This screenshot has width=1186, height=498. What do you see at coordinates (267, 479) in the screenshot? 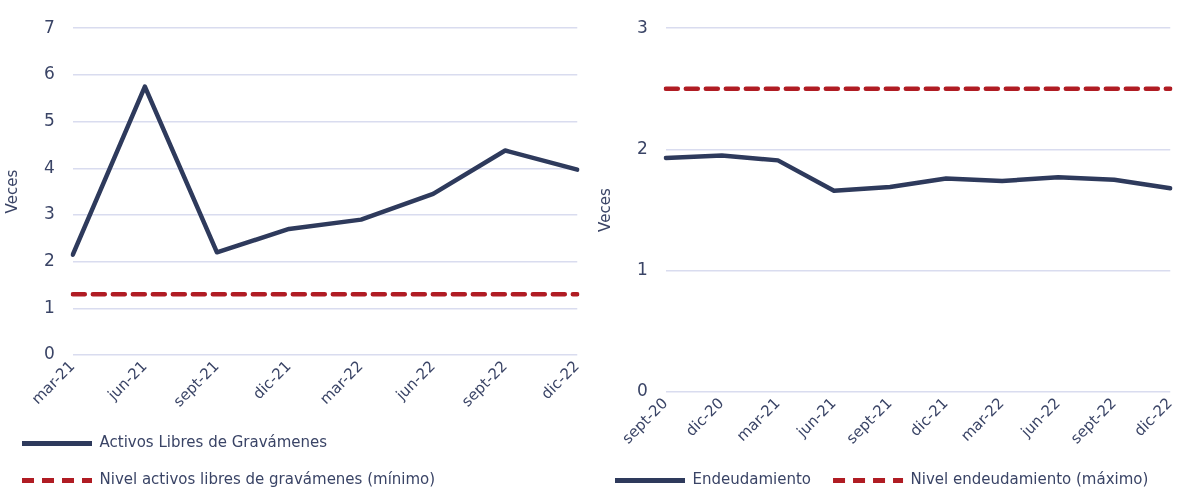
I see `legend-label: Nivel activos libres de gravámenes (mínimo)` at bounding box center [267, 479].